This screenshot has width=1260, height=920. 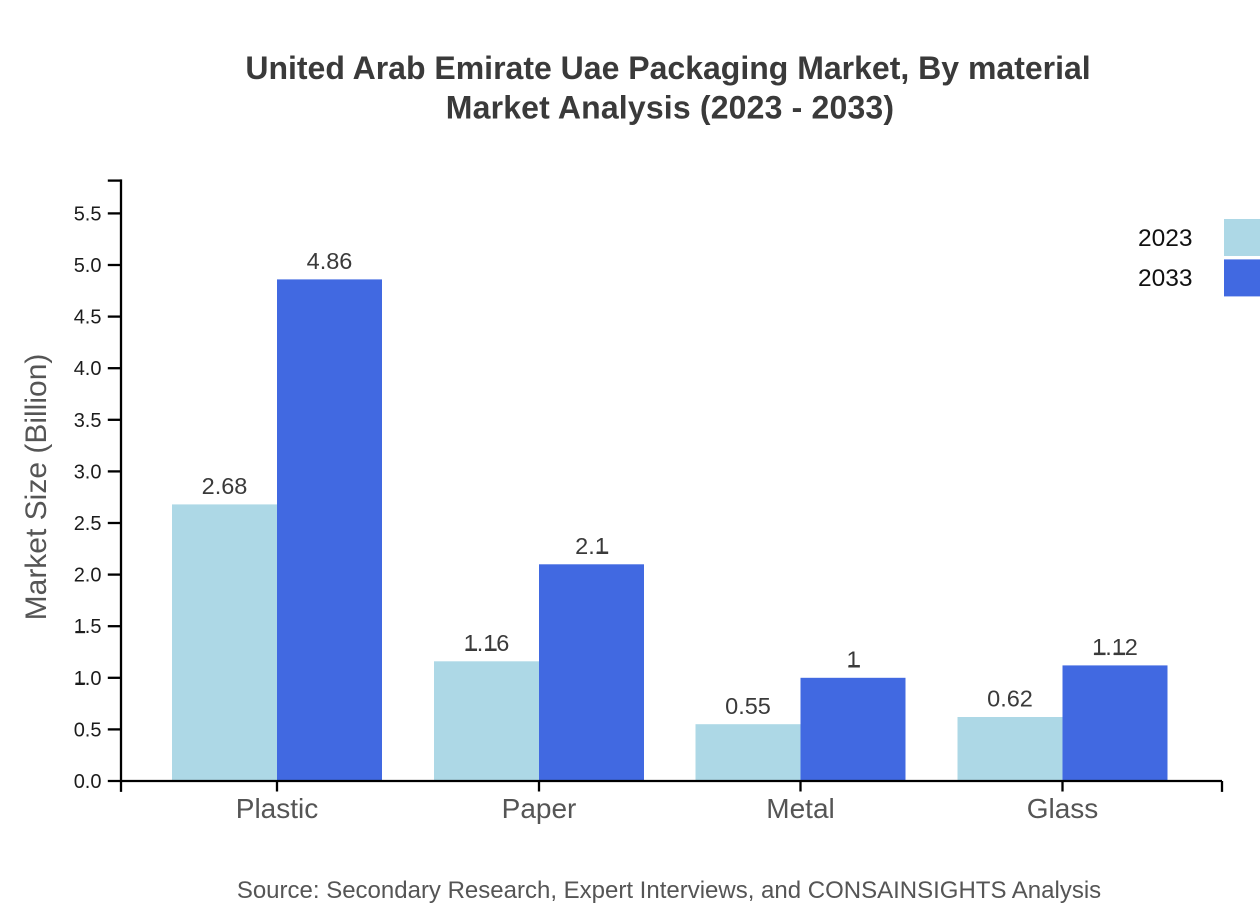 I want to click on svg-text: 2.1, so click(x=591, y=546).